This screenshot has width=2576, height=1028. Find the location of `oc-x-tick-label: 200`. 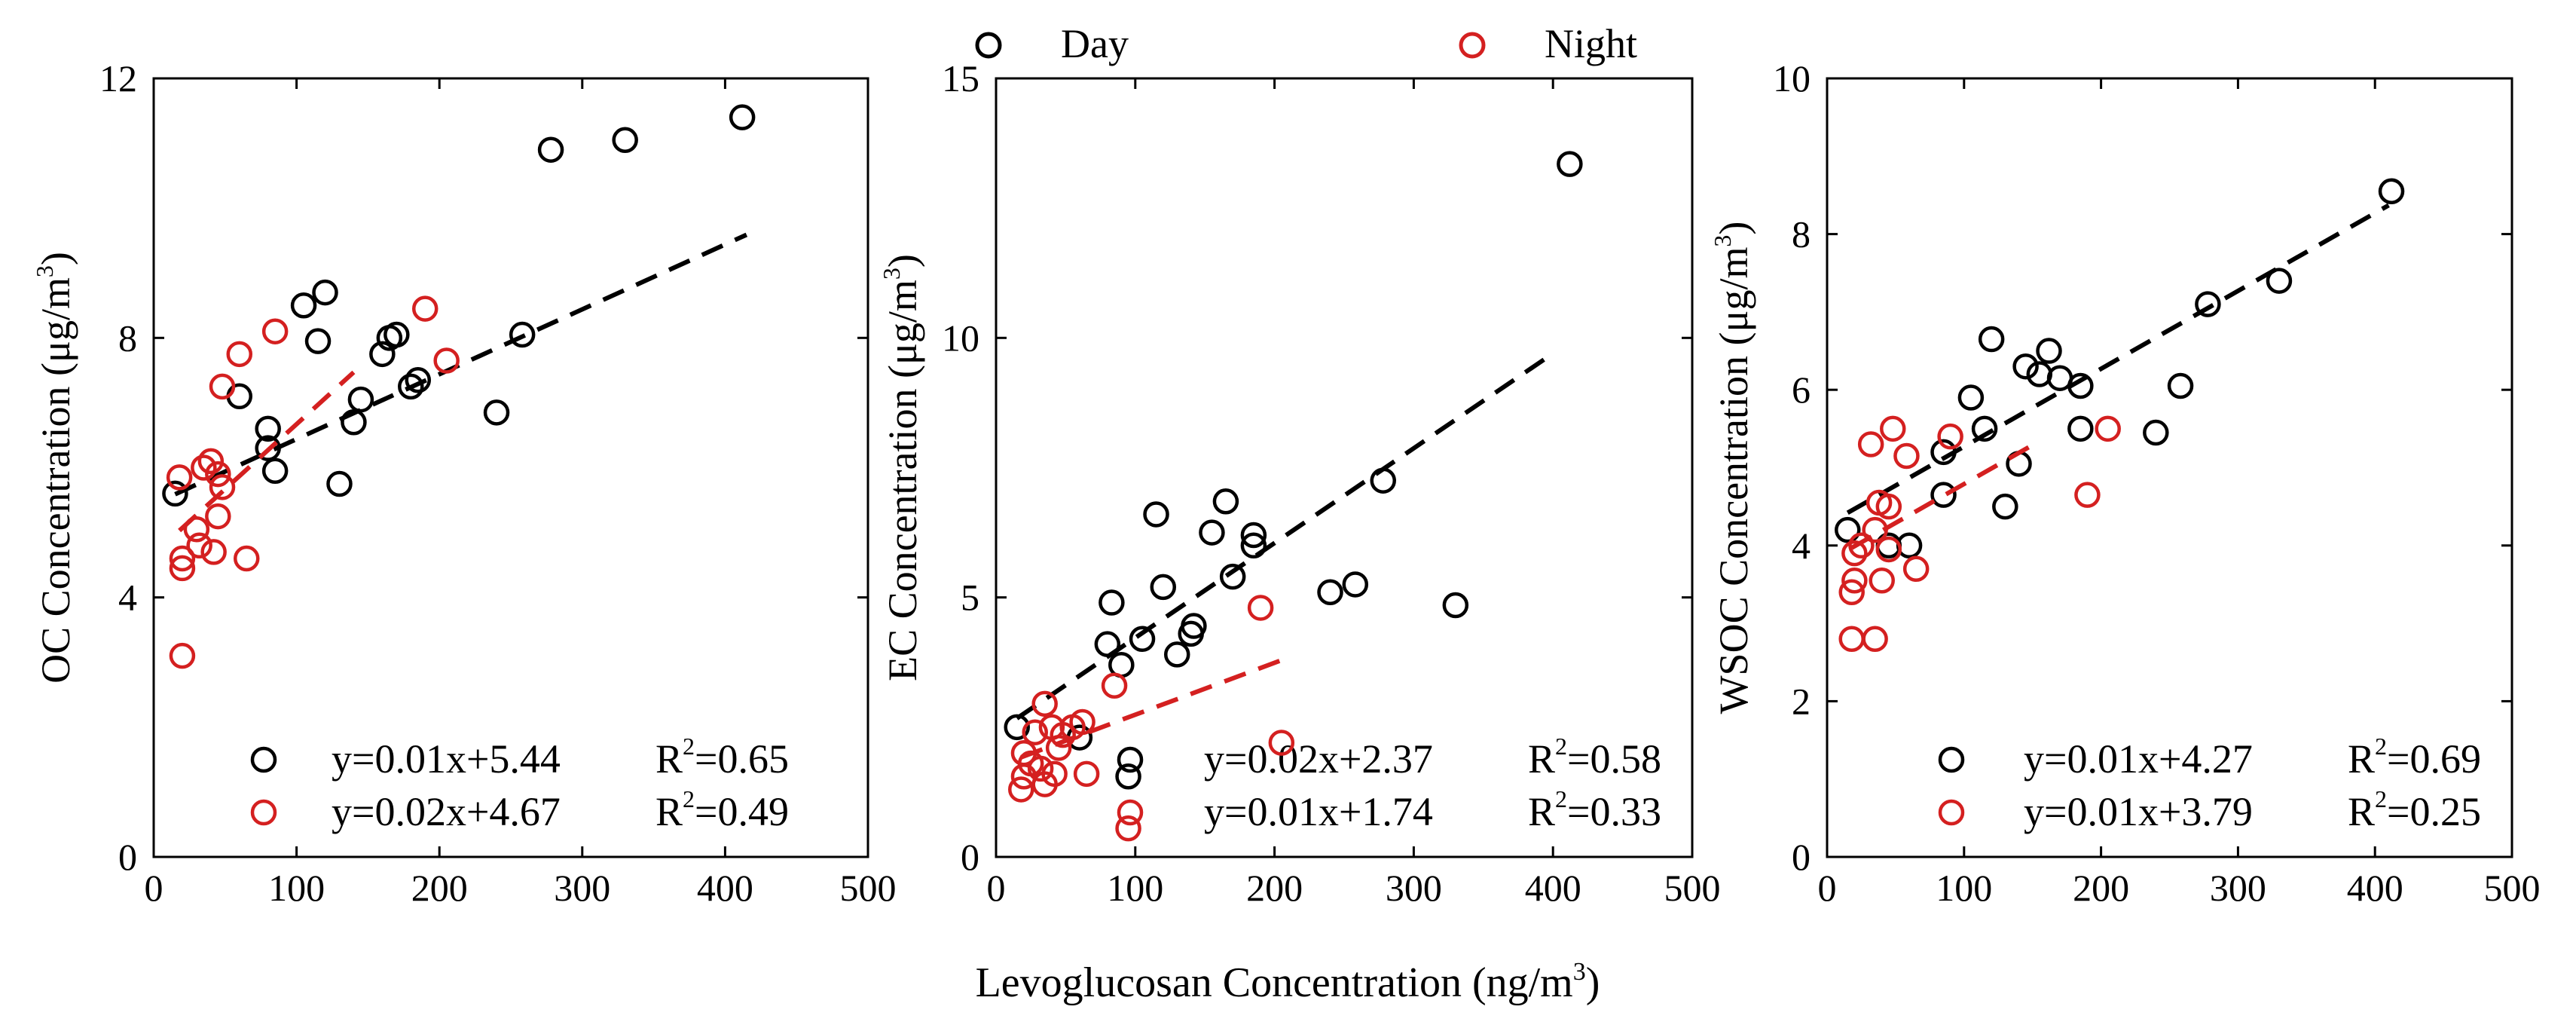

oc-x-tick-label: 200 is located at coordinates (439, 888).